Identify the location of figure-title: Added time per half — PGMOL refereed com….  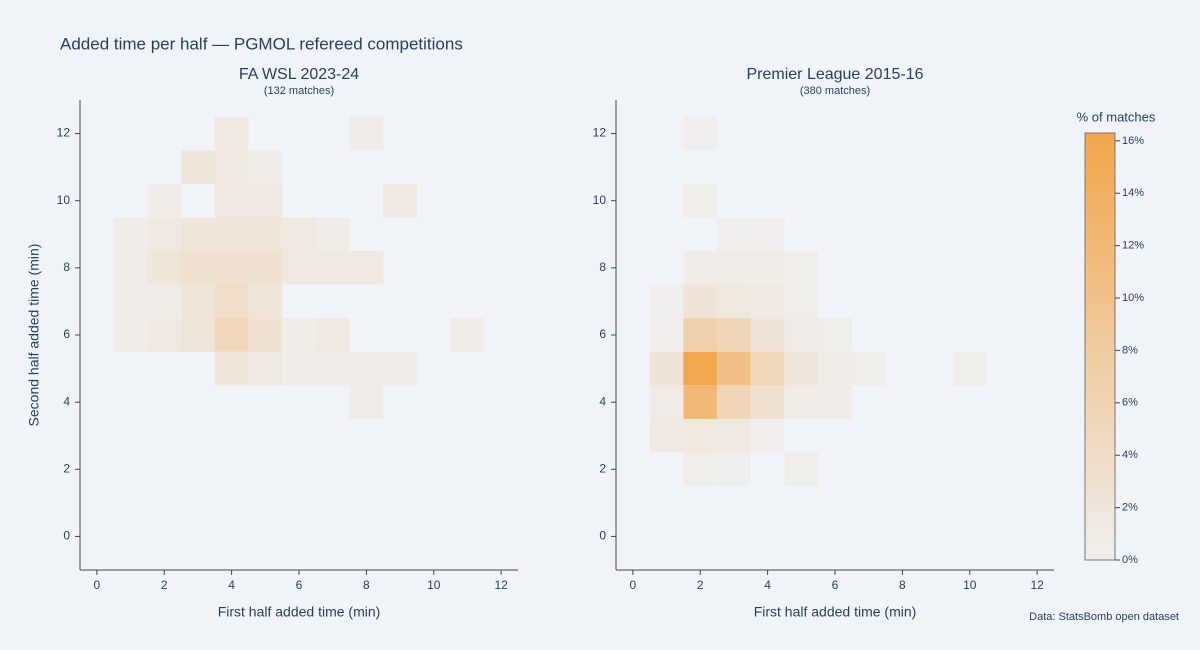
(261, 43).